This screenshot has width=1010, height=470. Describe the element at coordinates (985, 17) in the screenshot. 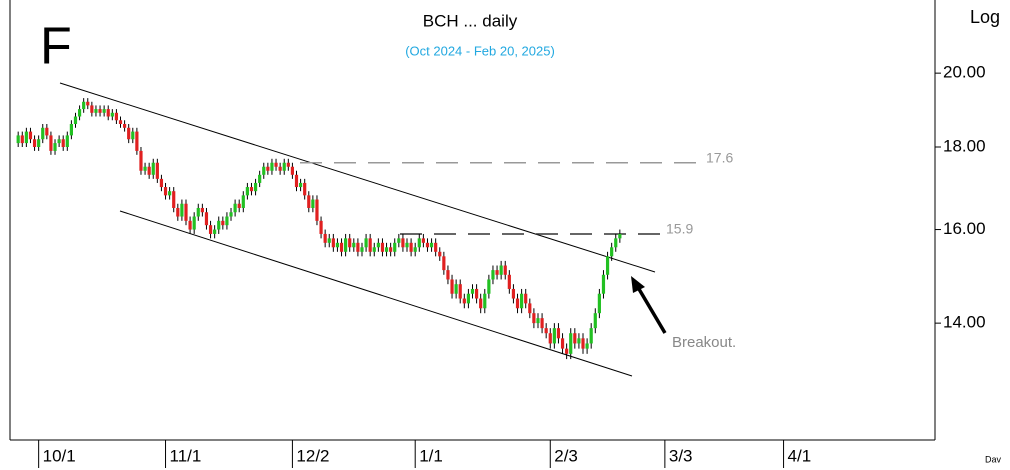

I see `y-axis-label: Log` at that location.